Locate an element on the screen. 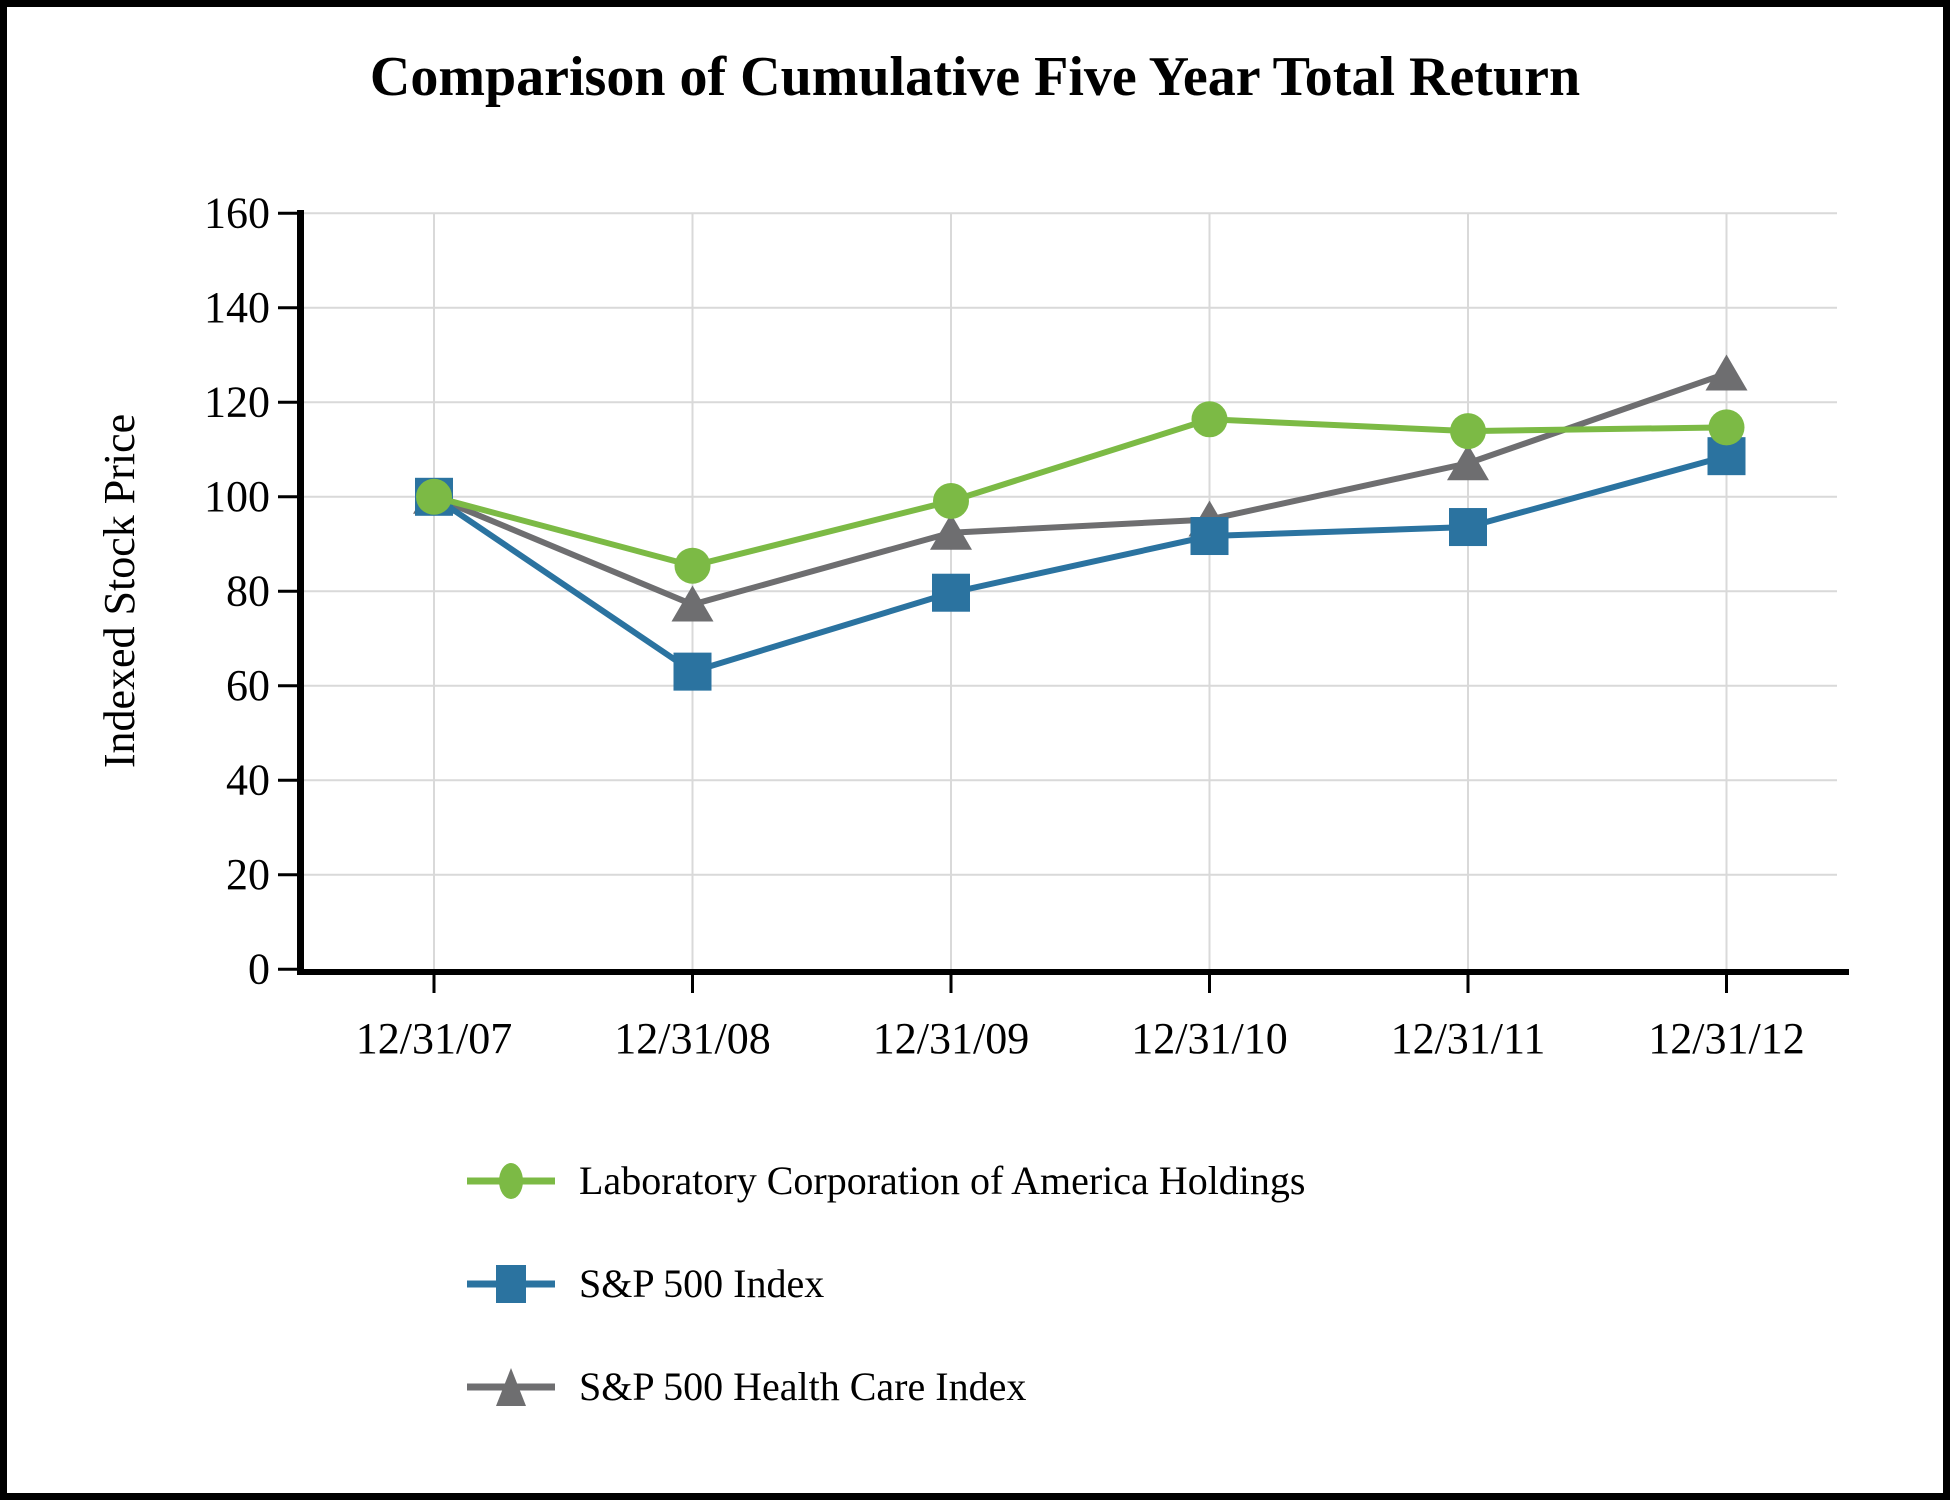  square-legend-marker-icon is located at coordinates (511, 1283).